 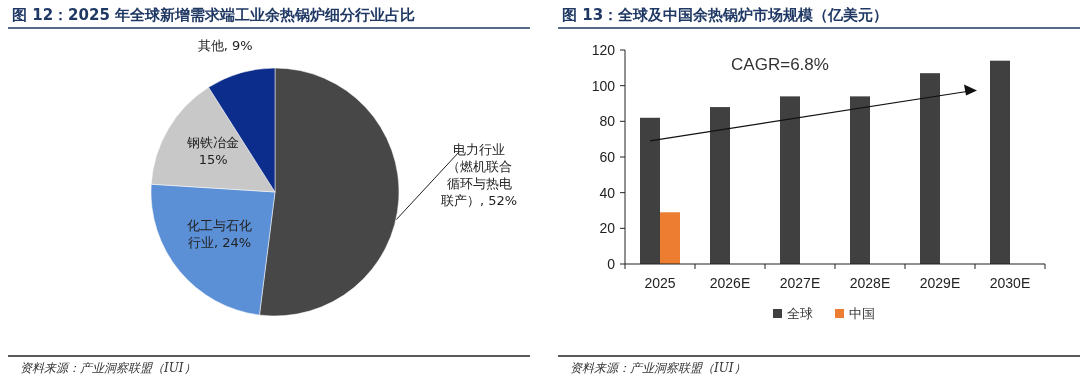 I want to click on y-tick-label: 80, so click(x=607, y=121).